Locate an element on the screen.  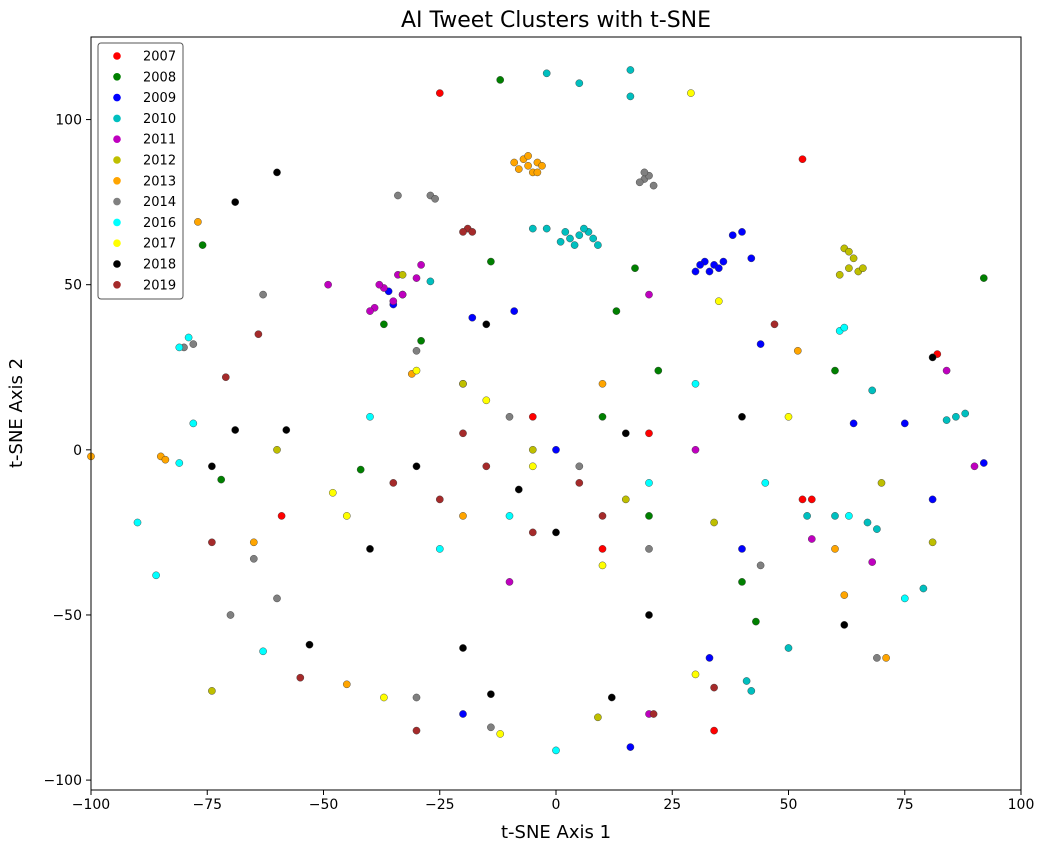
legend-marker-2012 is located at coordinates (117, 160).